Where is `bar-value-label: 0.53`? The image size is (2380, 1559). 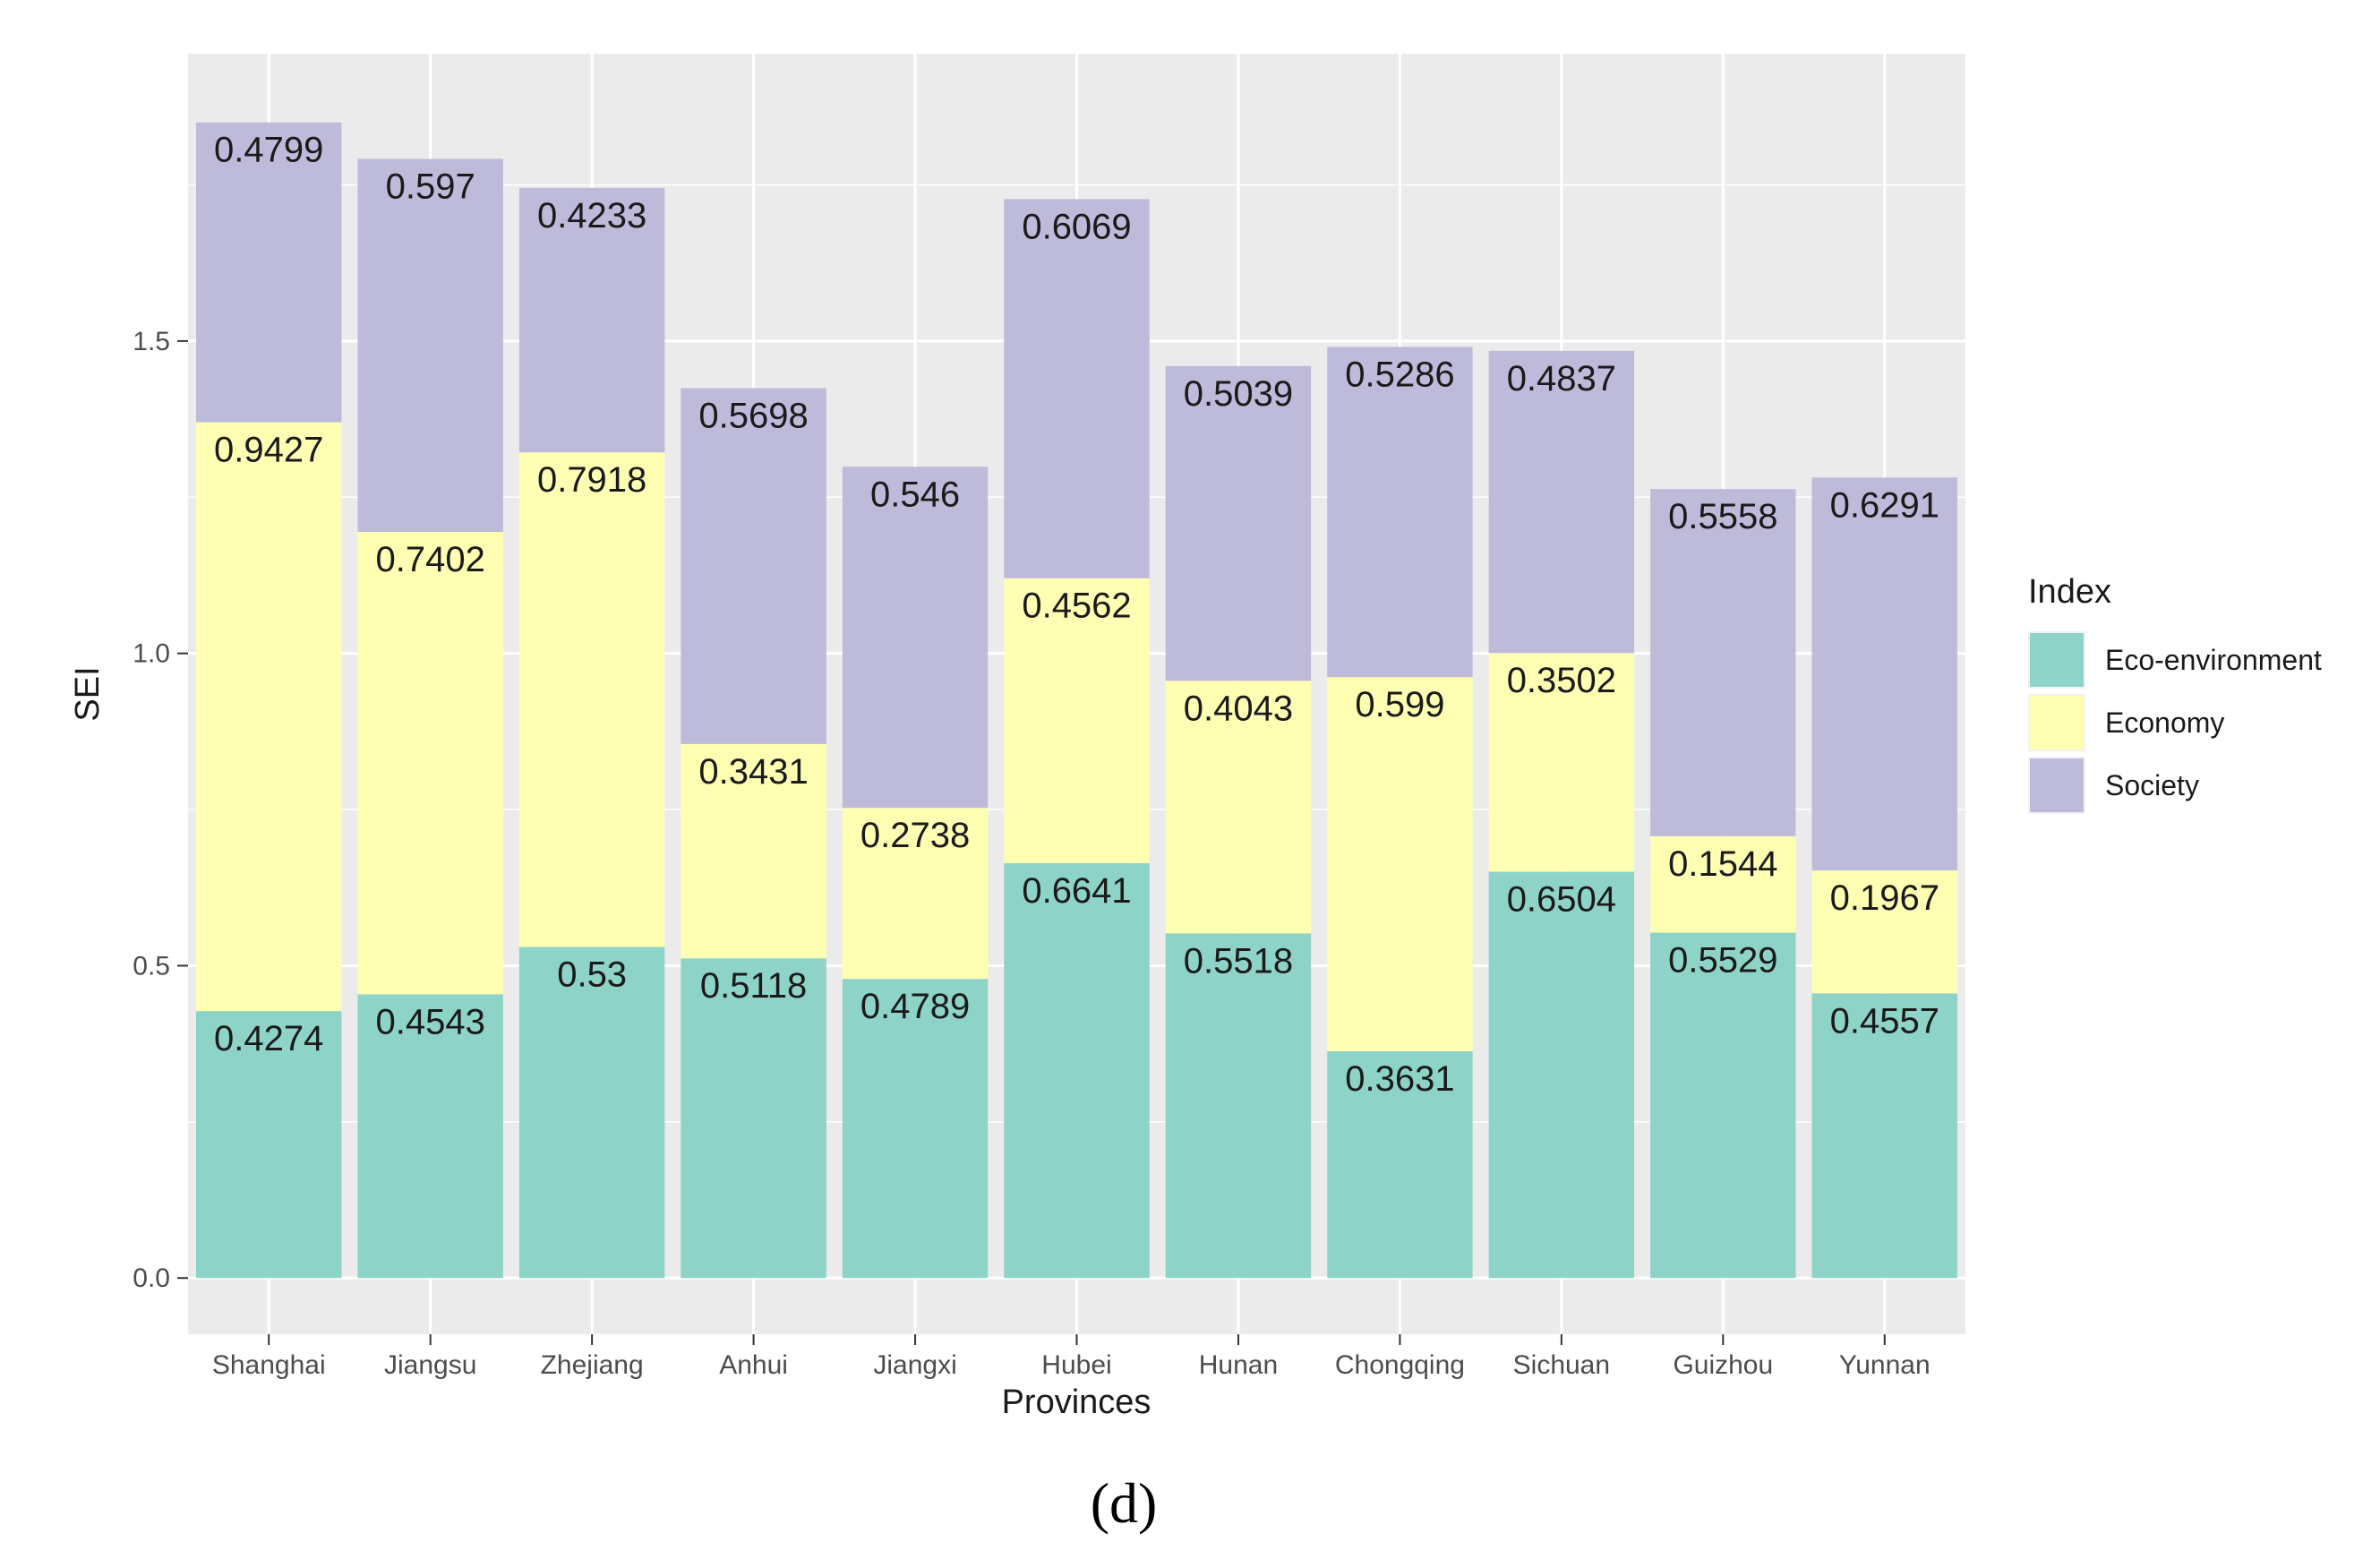
bar-value-label: 0.53 is located at coordinates (592, 975).